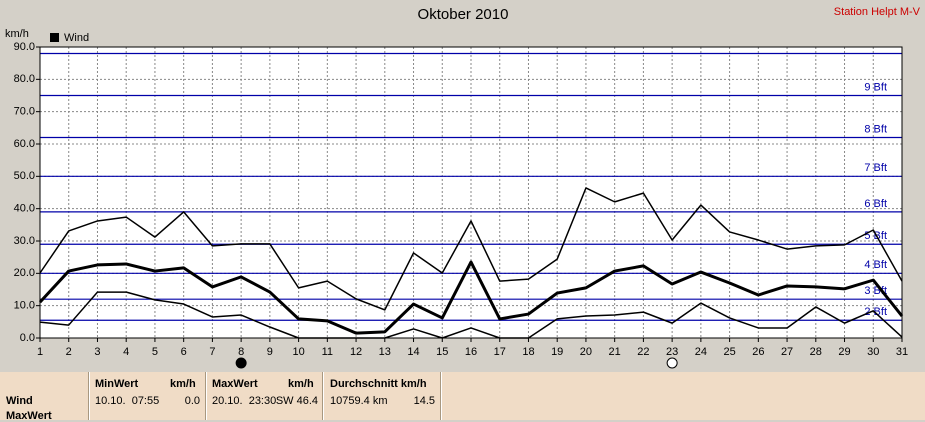 The image size is (925, 422). I want to click on header: MinWert, so click(117, 384).